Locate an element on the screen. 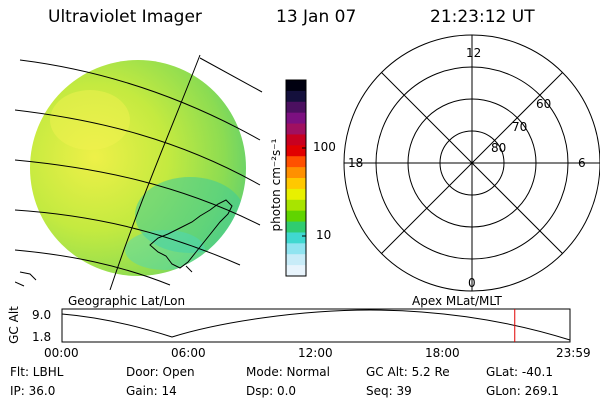 This screenshot has height=400, width=600. mlt-label-12: 12 is located at coordinates (474, 53).